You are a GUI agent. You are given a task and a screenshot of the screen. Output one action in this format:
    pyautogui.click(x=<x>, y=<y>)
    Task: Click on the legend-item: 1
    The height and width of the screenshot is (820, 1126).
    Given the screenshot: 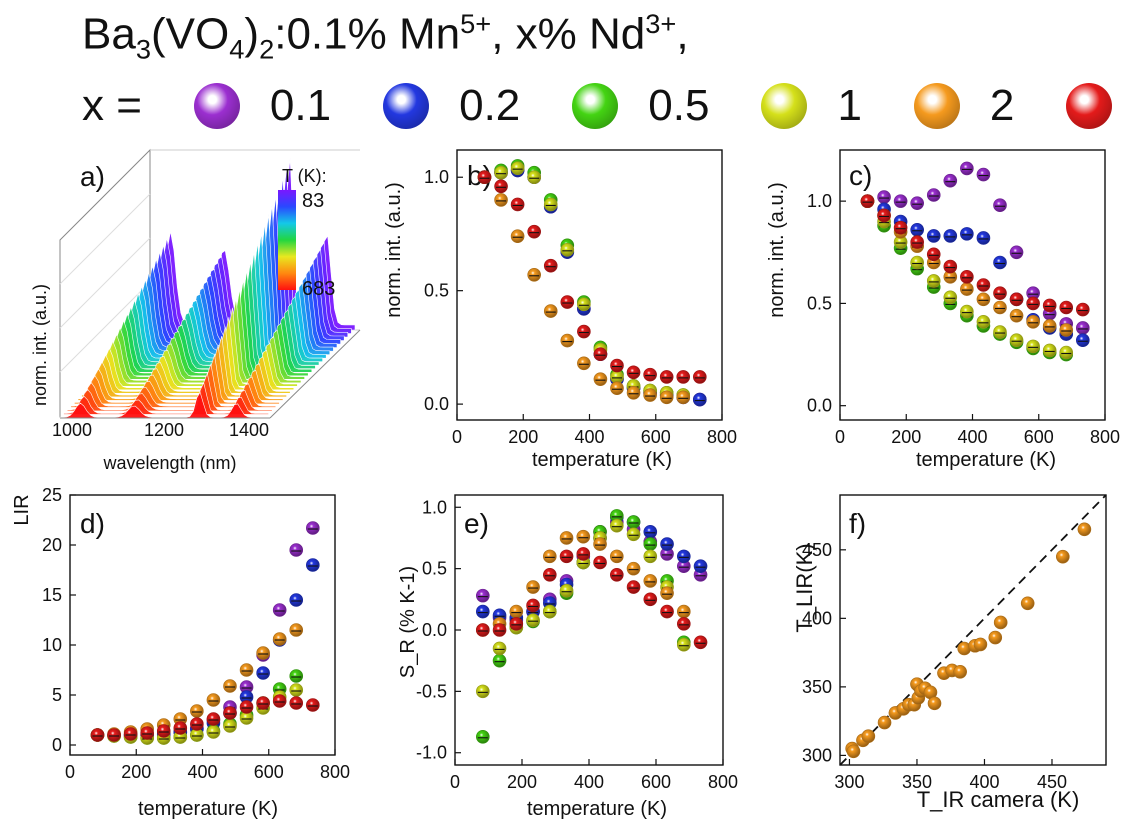 What is the action you would take?
    pyautogui.click(x=785, y=106)
    